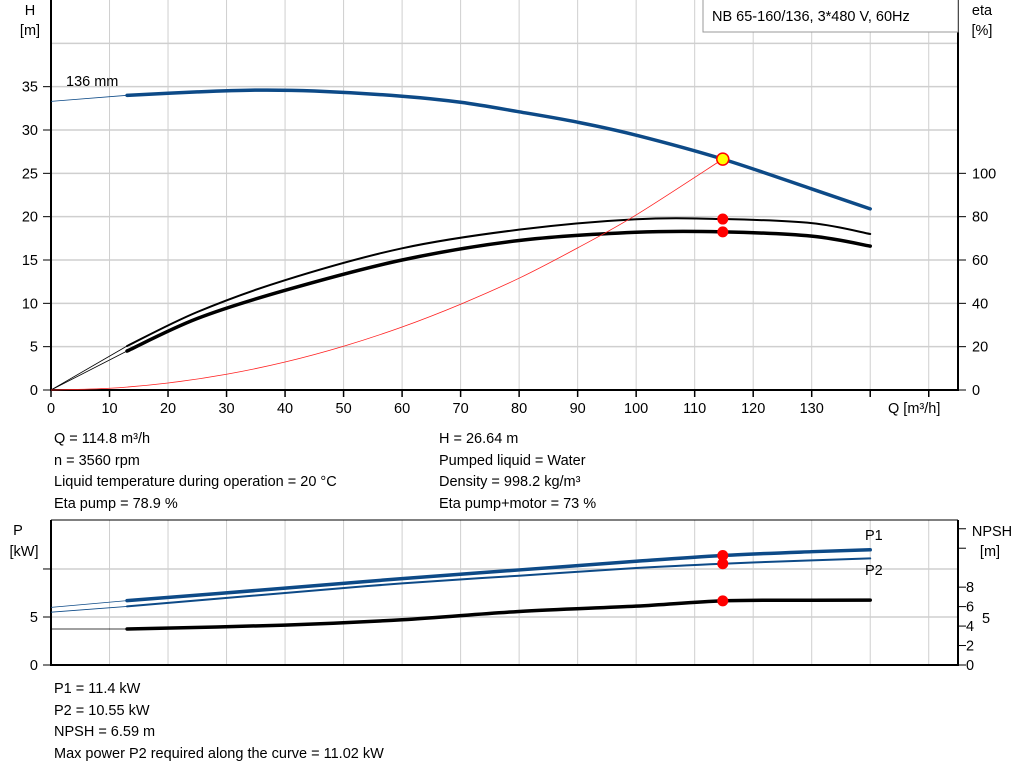 The height and width of the screenshot is (781, 1024). Describe the element at coordinates (874, 571) in the screenshot. I see `p2-label: P2` at that location.